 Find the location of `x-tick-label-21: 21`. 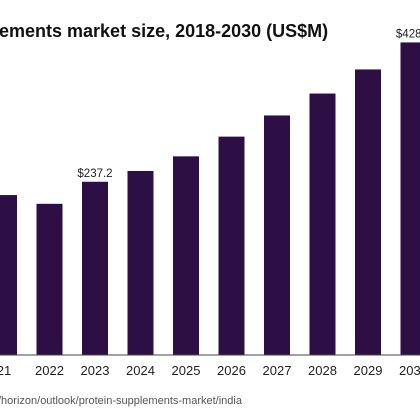

x-tick-label-21: 21 is located at coordinates (5, 370).